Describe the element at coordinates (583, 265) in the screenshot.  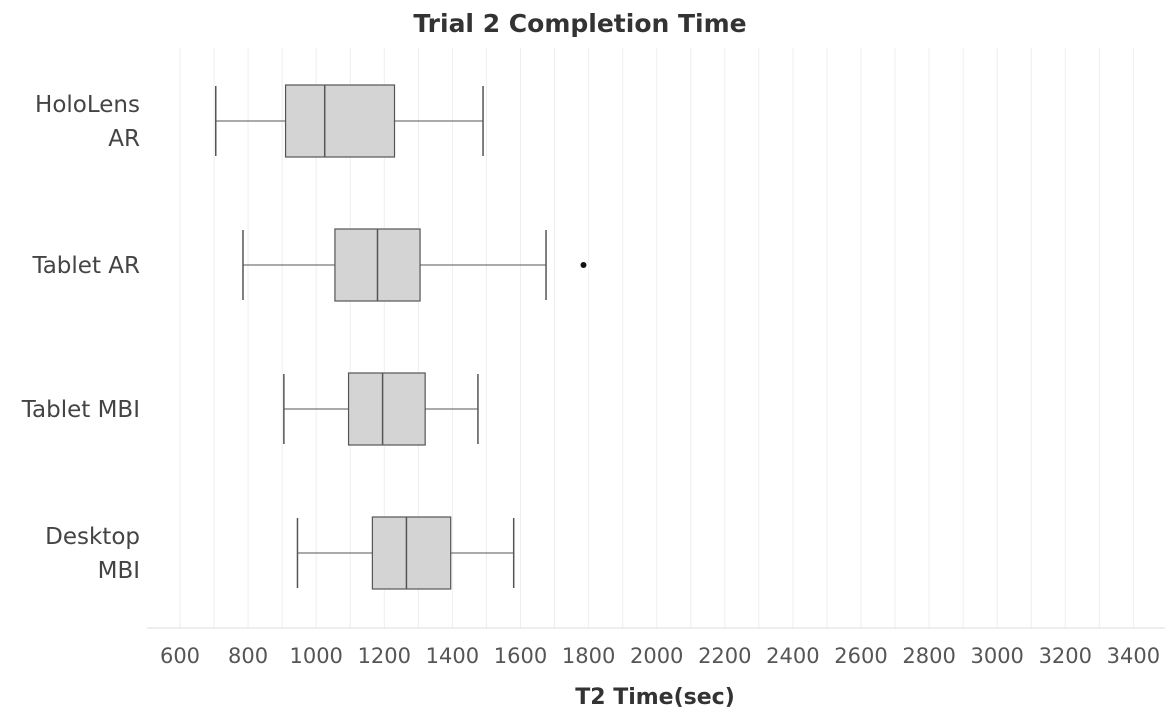
I see `outlier-point` at that location.